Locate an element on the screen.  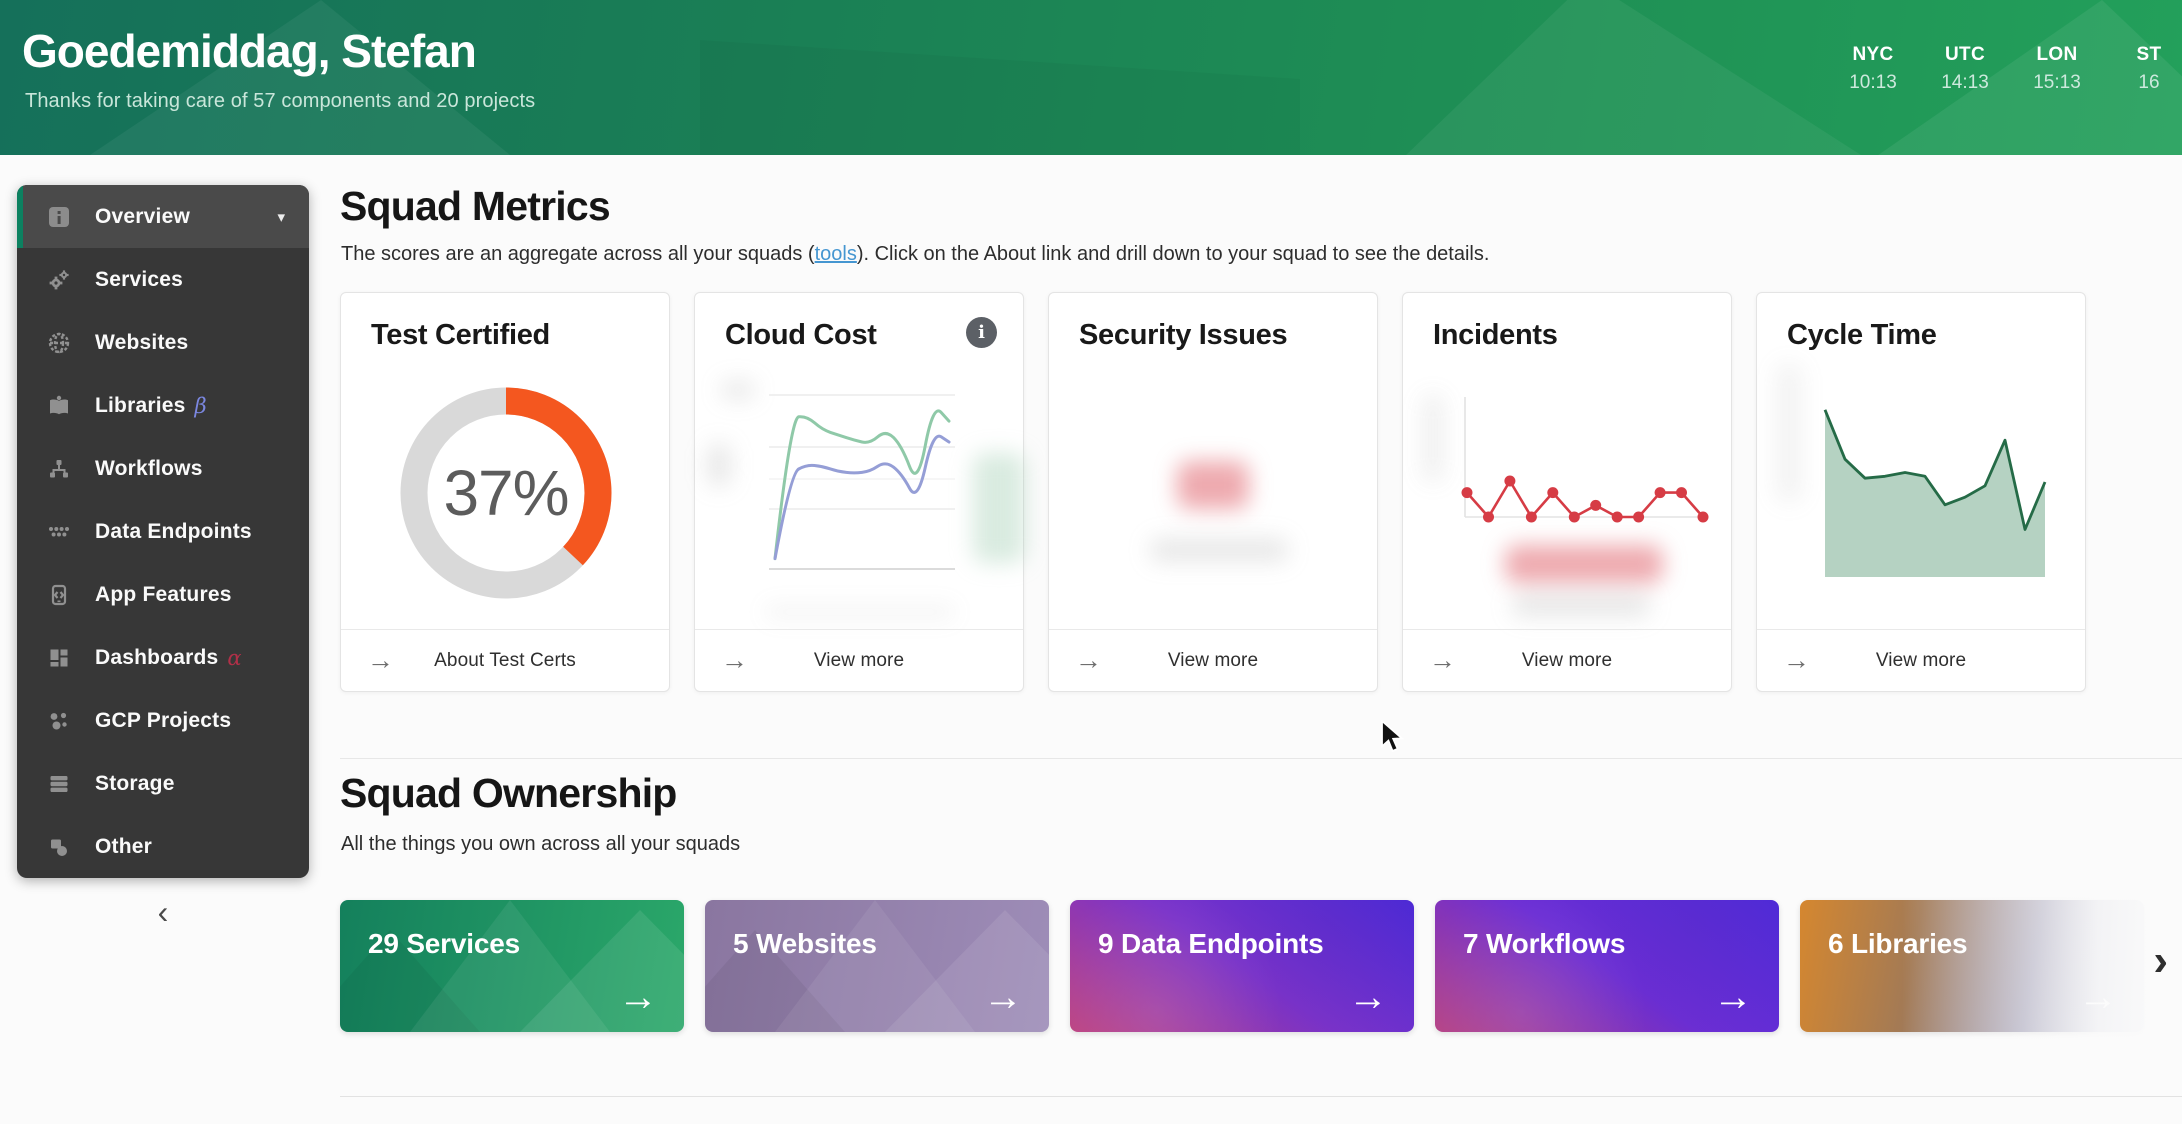
mouse-cursor is located at coordinates (1393, 736).